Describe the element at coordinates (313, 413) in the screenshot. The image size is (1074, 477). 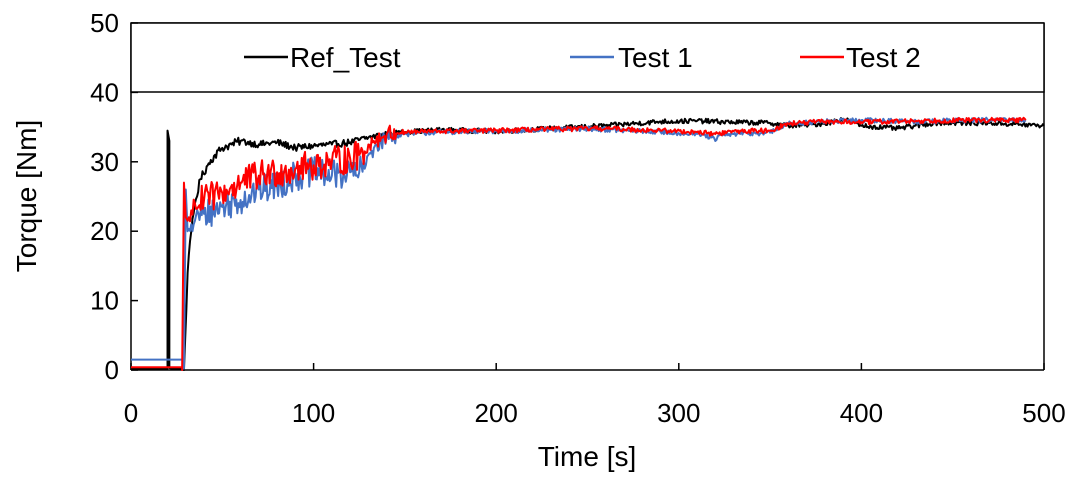
I see `x-tick-label: 100` at that location.